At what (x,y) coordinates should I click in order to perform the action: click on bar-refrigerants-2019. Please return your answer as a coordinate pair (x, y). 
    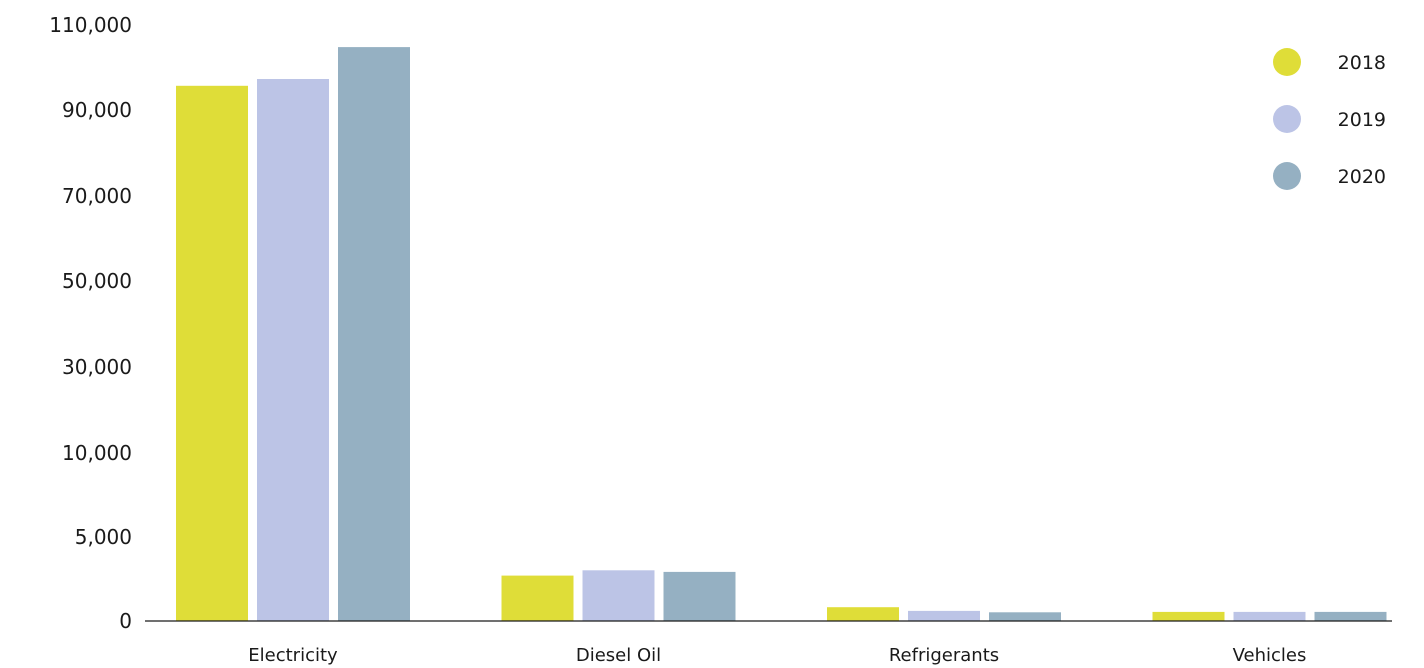
    Looking at the image, I should click on (944, 615).